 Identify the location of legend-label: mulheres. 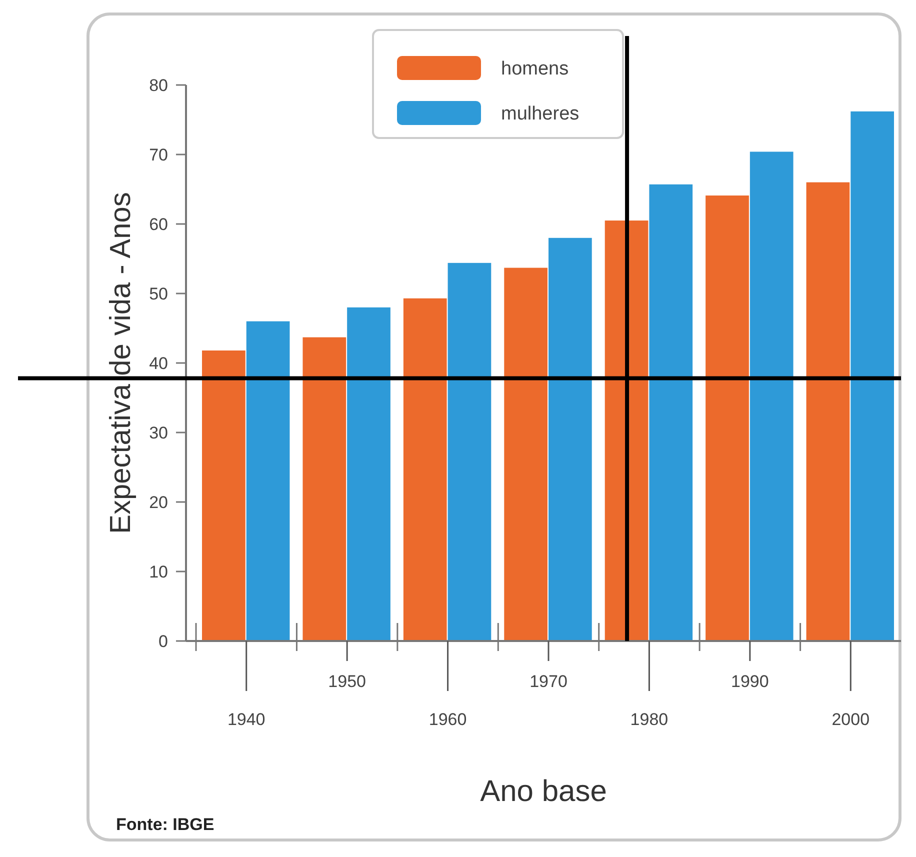
(540, 114).